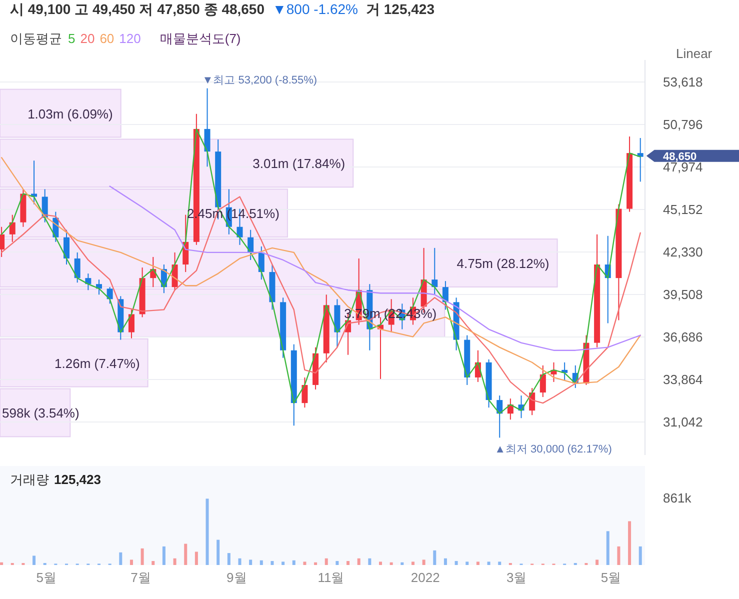  I want to click on text: 5, so click(72, 38).